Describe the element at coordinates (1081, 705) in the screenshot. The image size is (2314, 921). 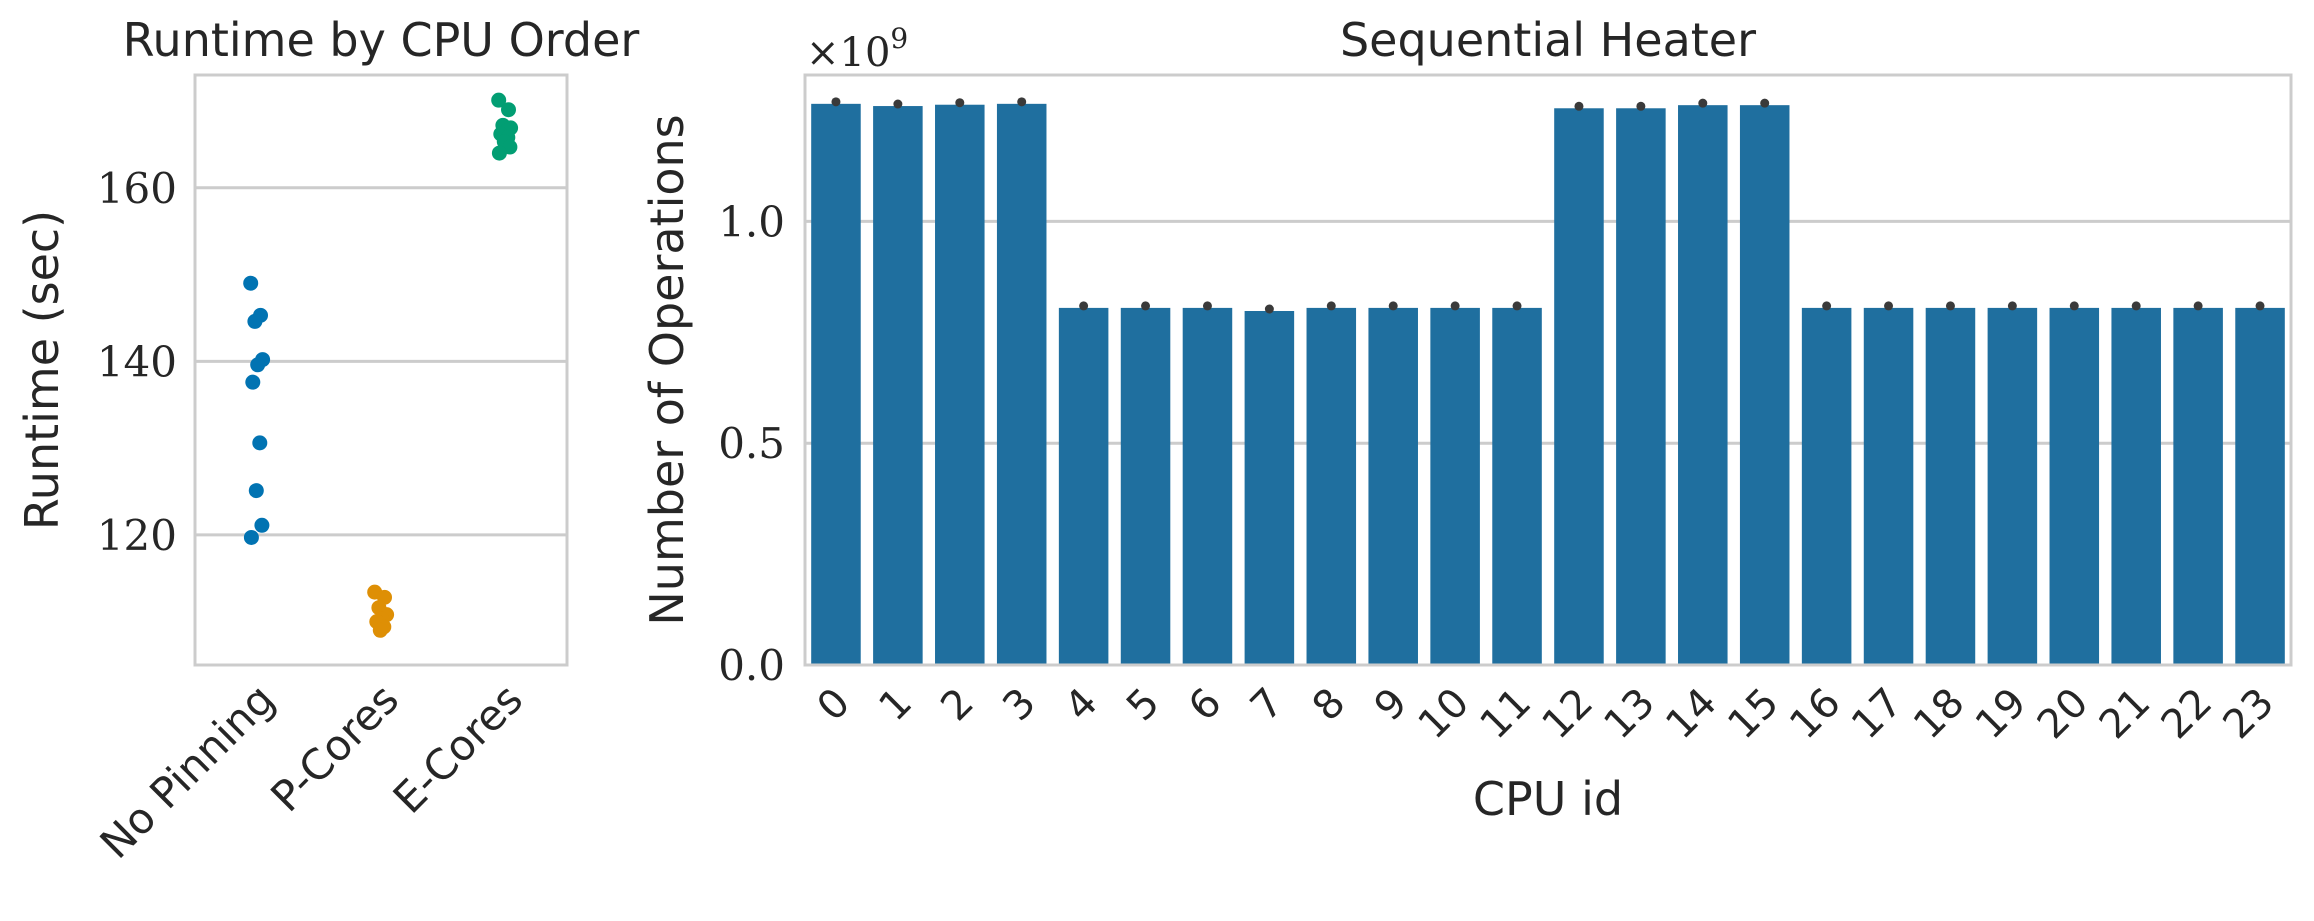
I see `right-x-tick-label: 4` at that location.